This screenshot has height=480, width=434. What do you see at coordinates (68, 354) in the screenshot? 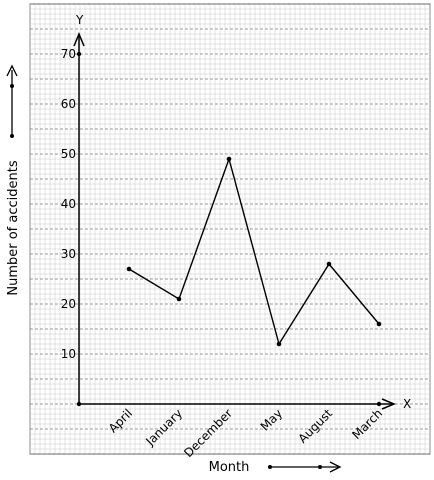
I see `y-tick-label: 10` at bounding box center [68, 354].